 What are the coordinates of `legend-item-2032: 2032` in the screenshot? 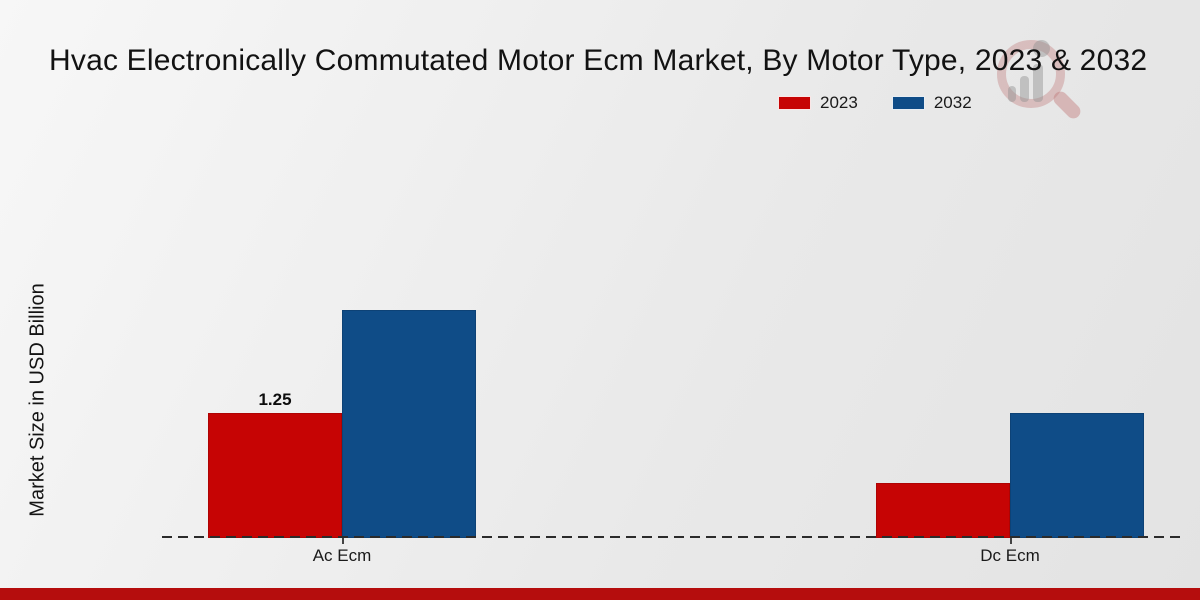 It's located at (931, 103).